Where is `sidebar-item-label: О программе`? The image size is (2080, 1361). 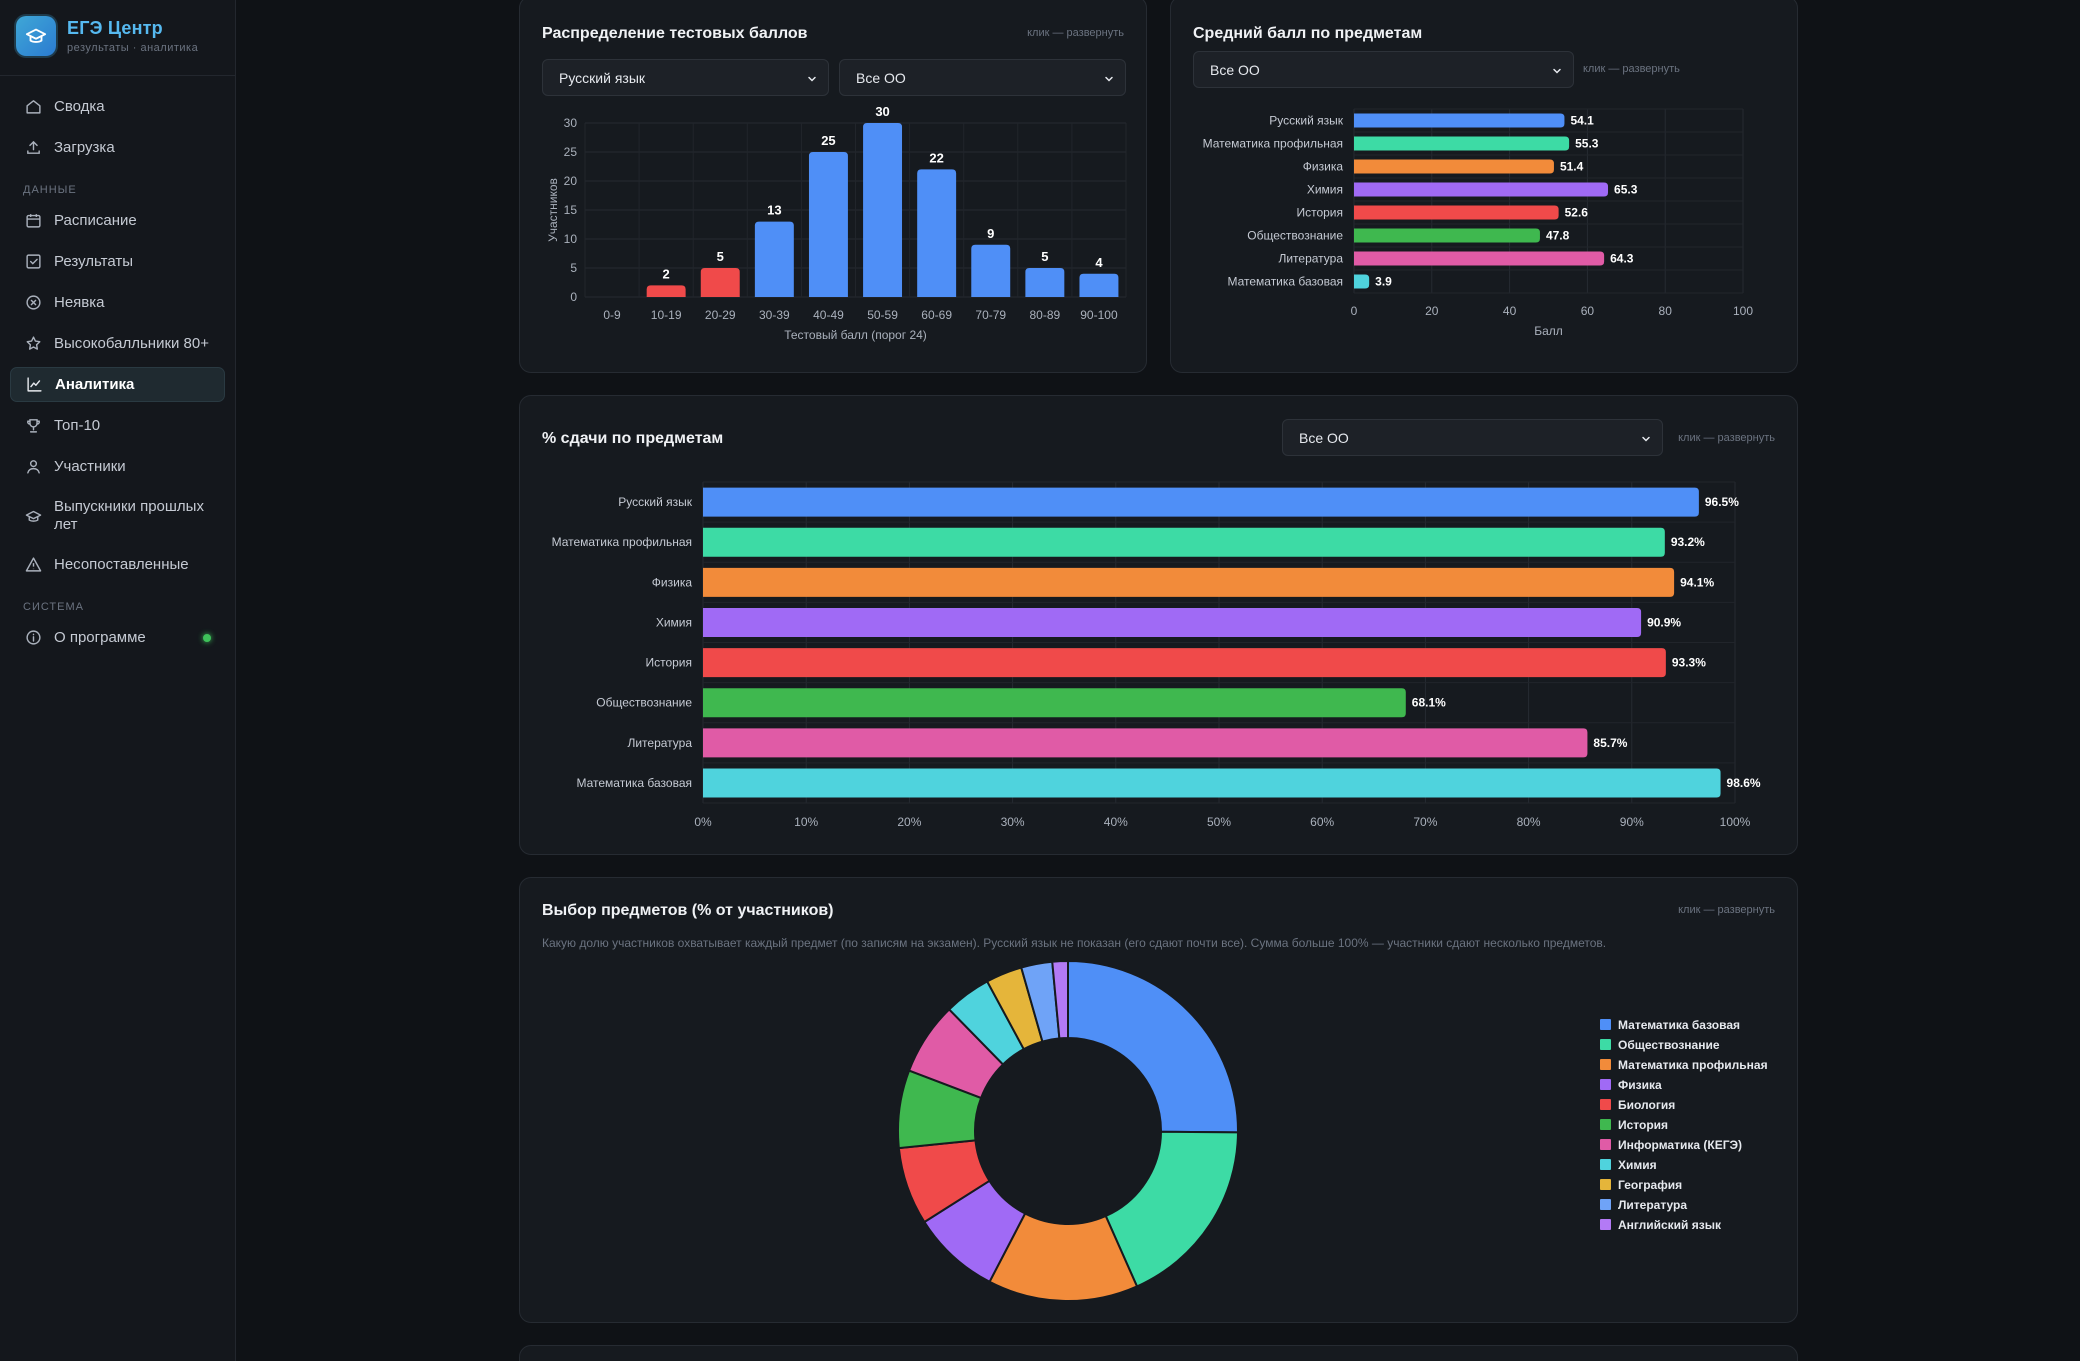
sidebar-item-label: О программе is located at coordinates (100, 637).